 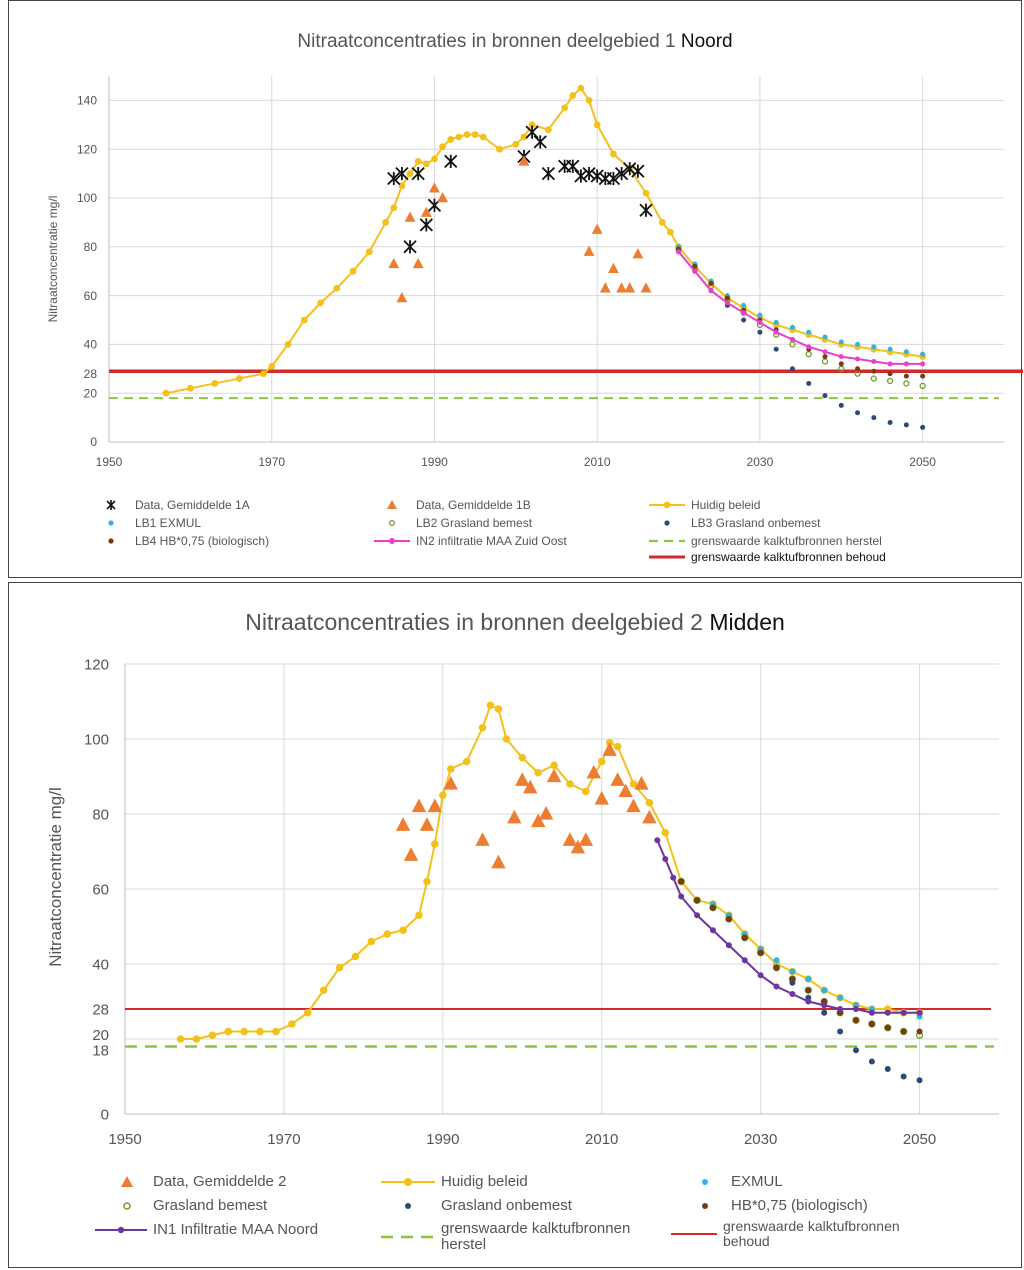 I want to click on y-axis-label: Nitraatconcentratie mg/l, so click(x=53, y=259).